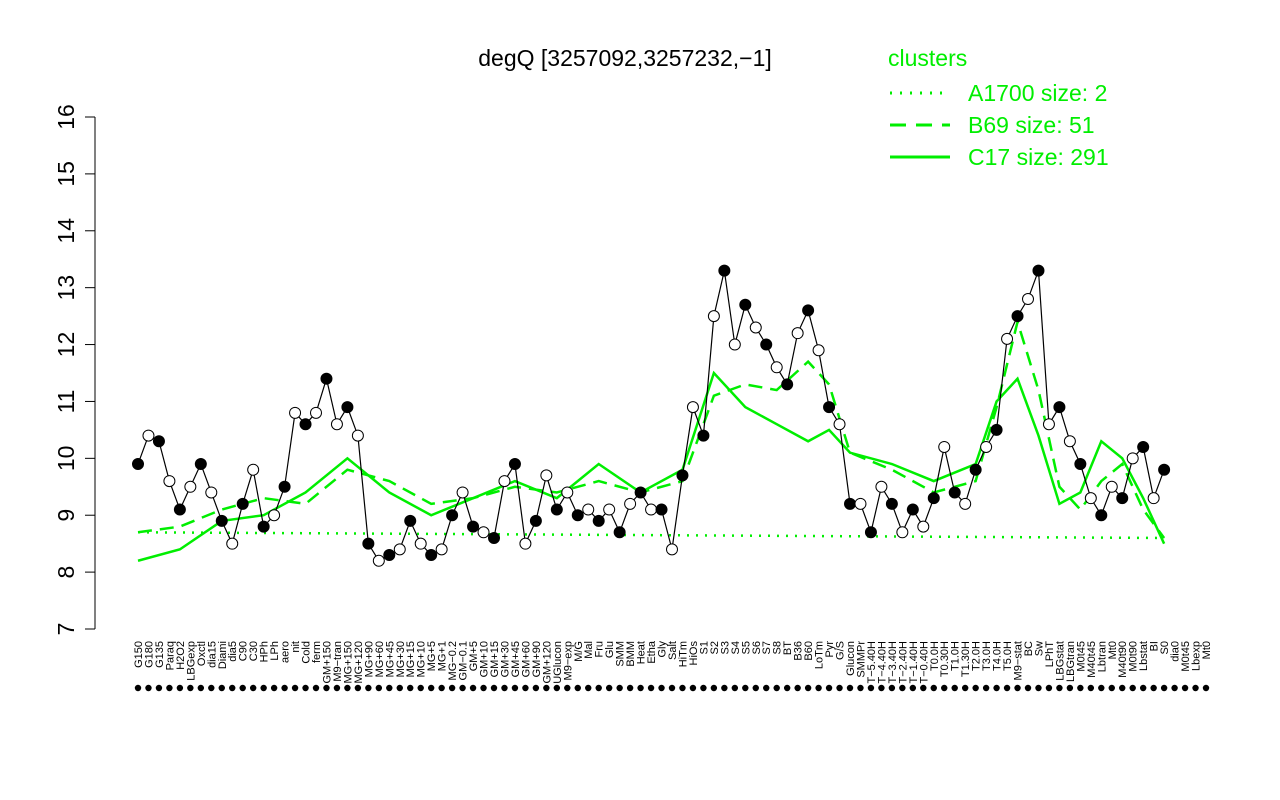  What do you see at coordinates (327, 662) in the screenshot?
I see `x-tick-label: GM+150` at bounding box center [327, 662].